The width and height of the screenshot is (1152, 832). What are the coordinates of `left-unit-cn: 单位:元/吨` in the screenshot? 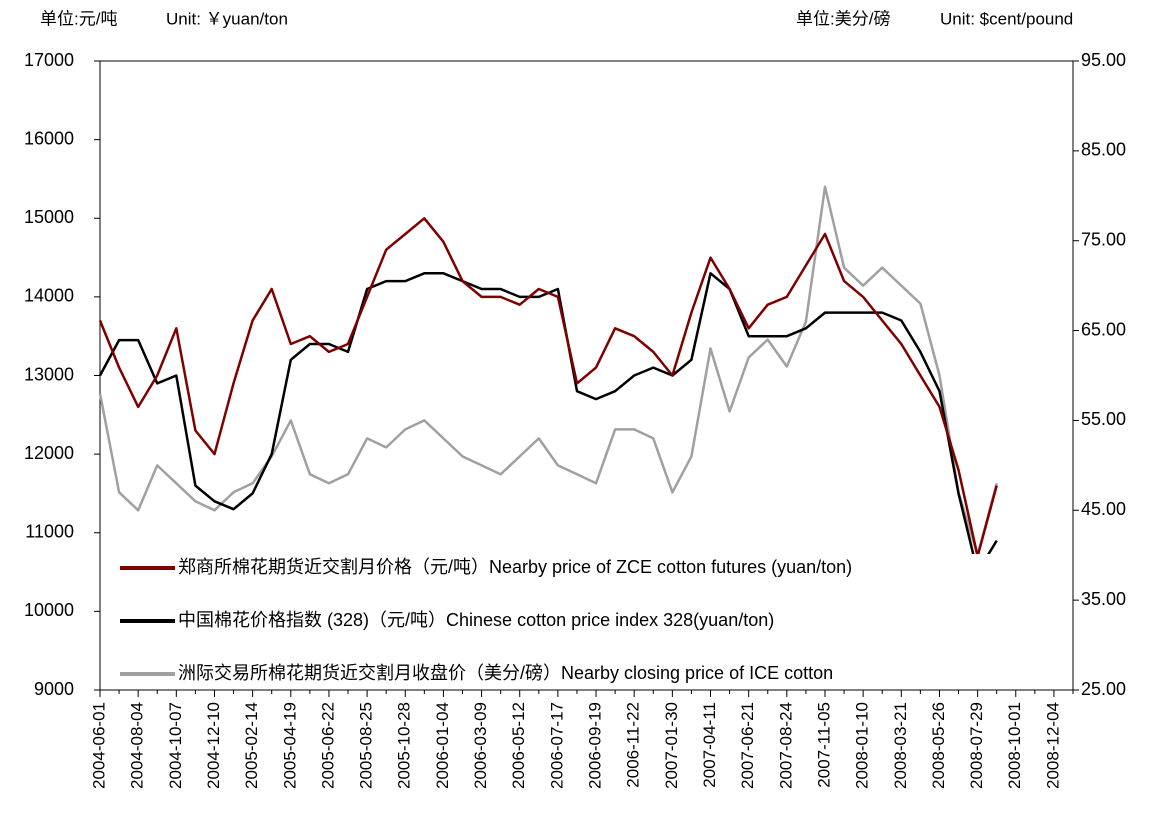 It's located at (78, 18).